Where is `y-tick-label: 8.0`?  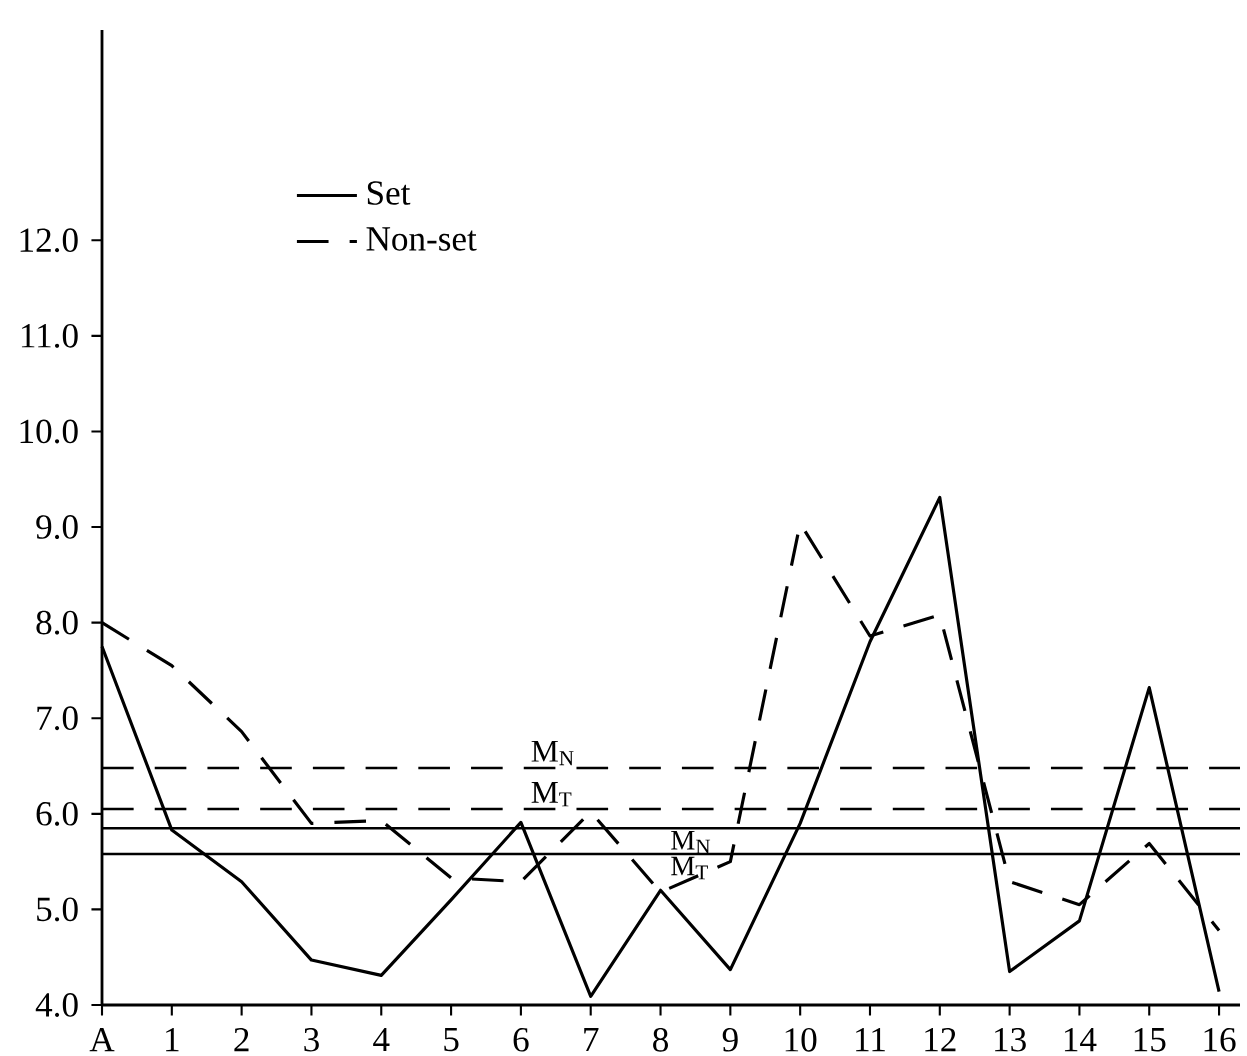 y-tick-label: 8.0 is located at coordinates (57, 622).